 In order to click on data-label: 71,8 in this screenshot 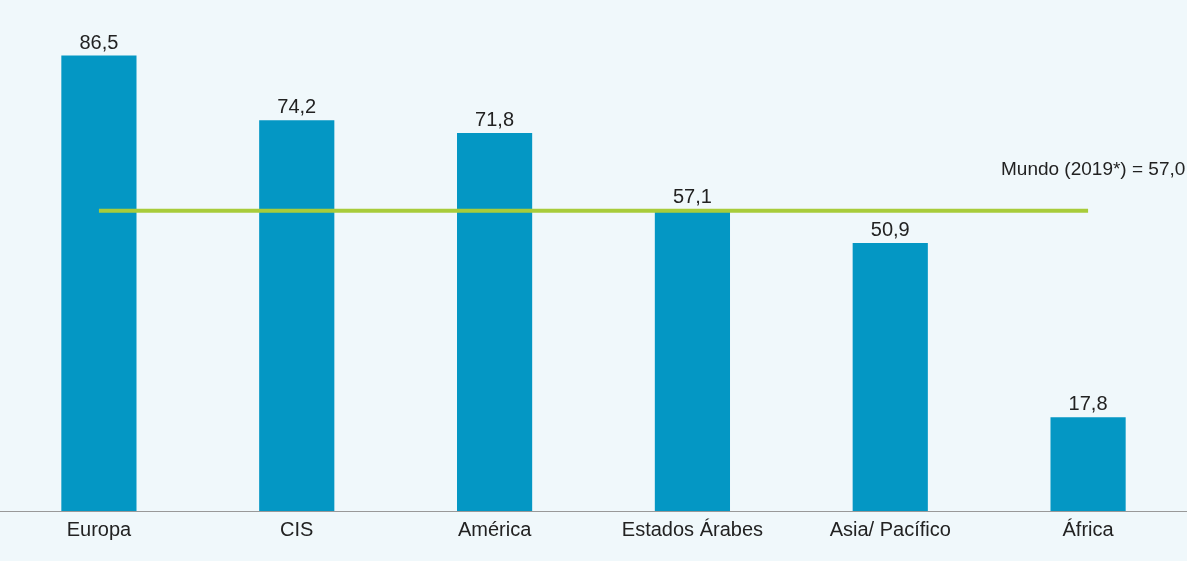, I will do `click(495, 118)`.